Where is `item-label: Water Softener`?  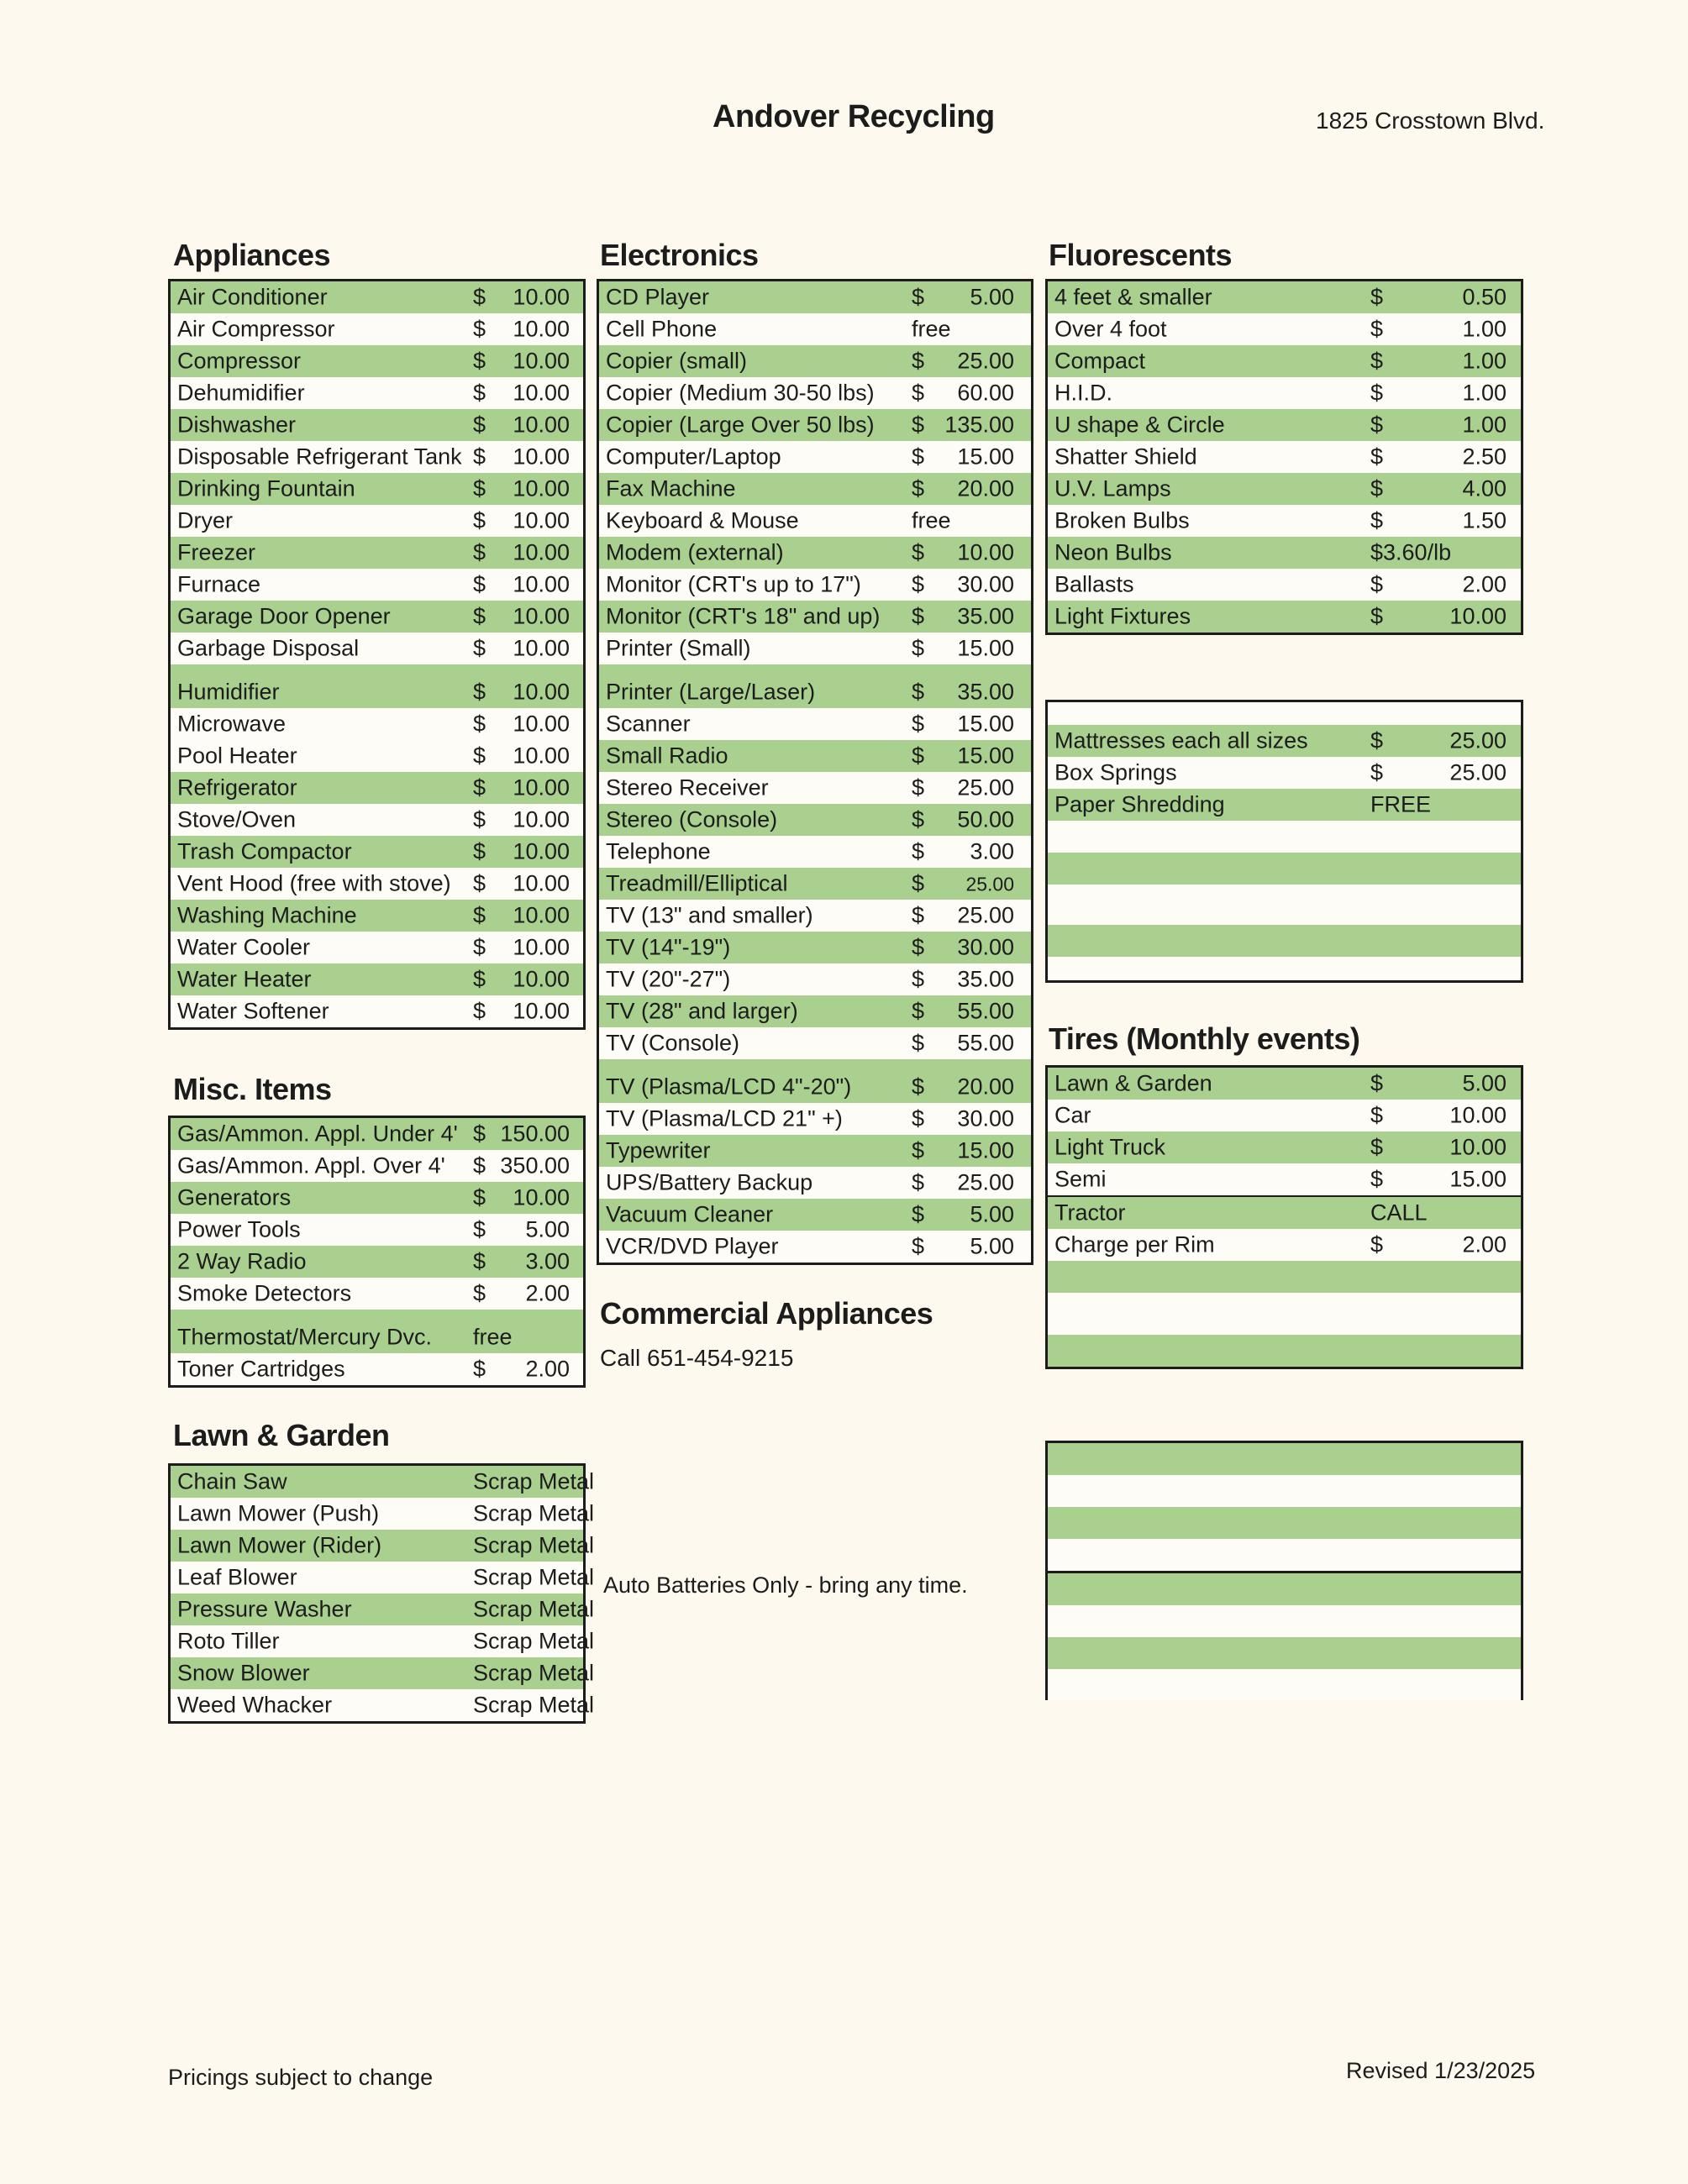
item-label: Water Softener is located at coordinates (253, 1011).